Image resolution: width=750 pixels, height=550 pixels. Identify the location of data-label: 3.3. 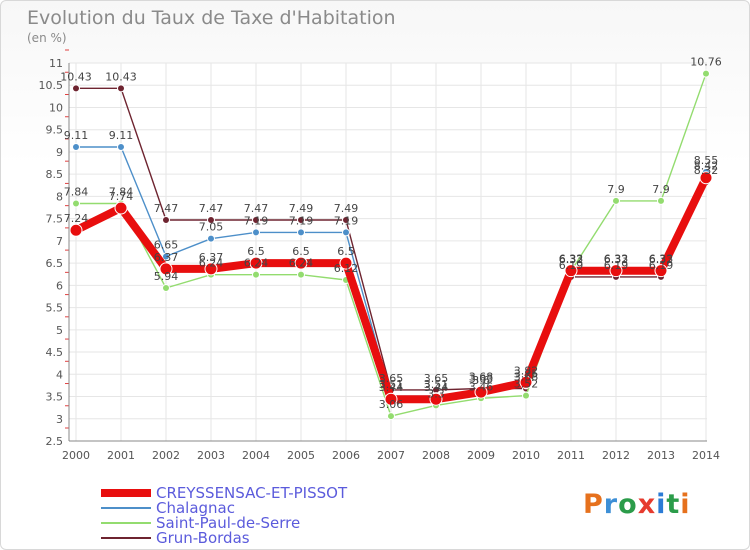
(436, 393).